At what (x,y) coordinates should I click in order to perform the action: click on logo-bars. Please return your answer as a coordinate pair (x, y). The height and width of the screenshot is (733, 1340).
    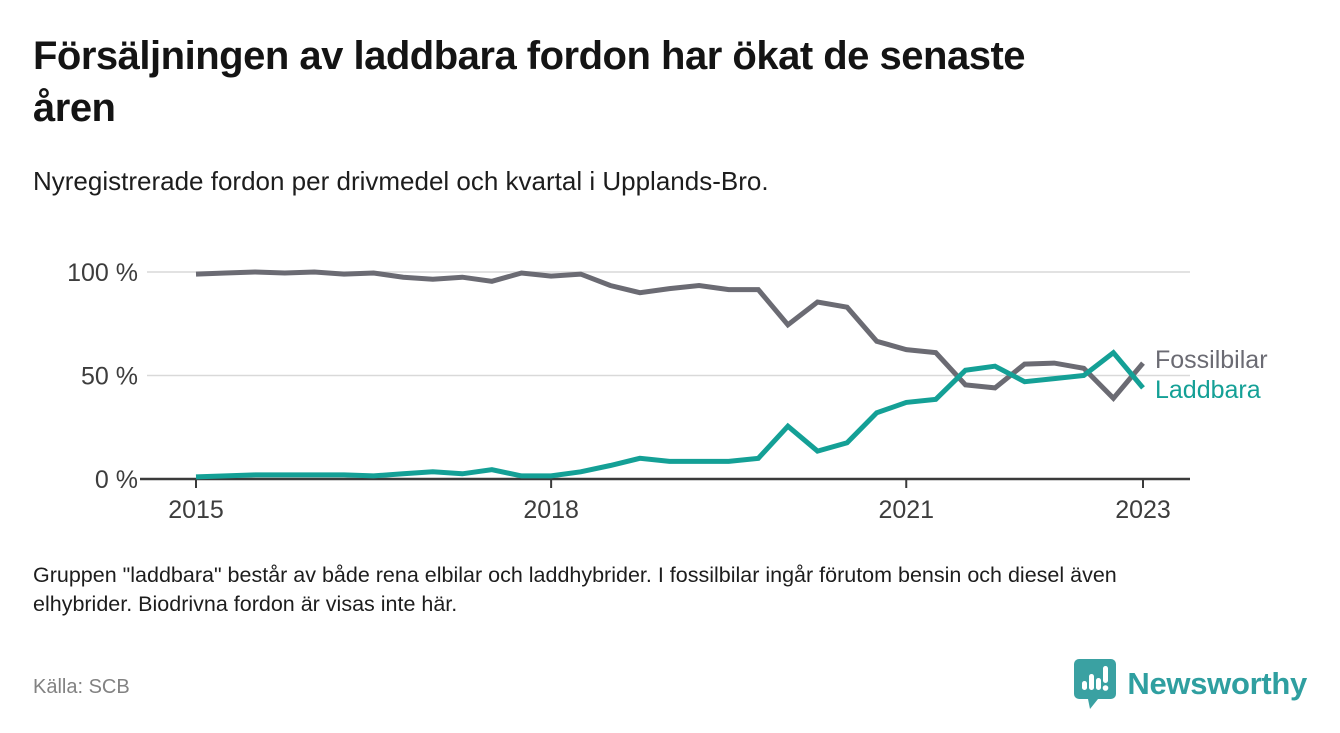
    Looking at the image, I should click on (1095, 678).